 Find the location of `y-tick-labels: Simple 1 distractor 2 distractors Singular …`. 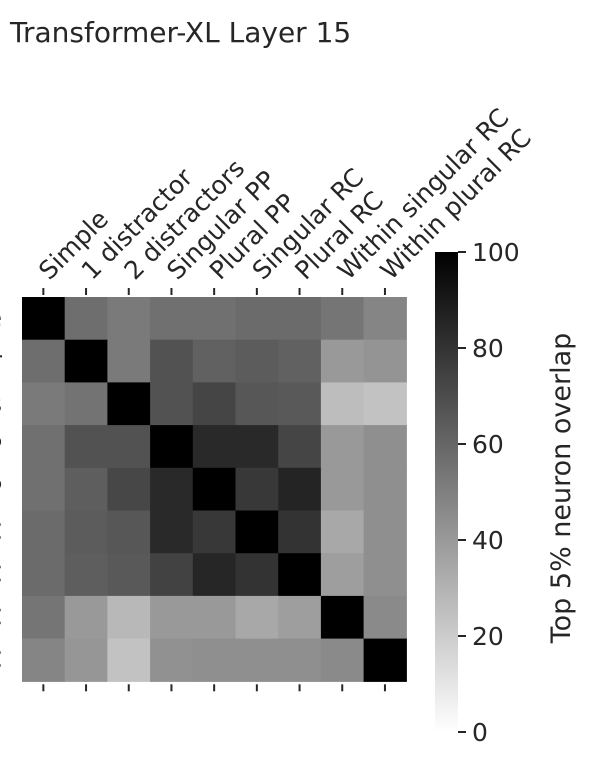

y-tick-labels: Simple 1 distractor 2 distractors Singular … is located at coordinates (1, 488).